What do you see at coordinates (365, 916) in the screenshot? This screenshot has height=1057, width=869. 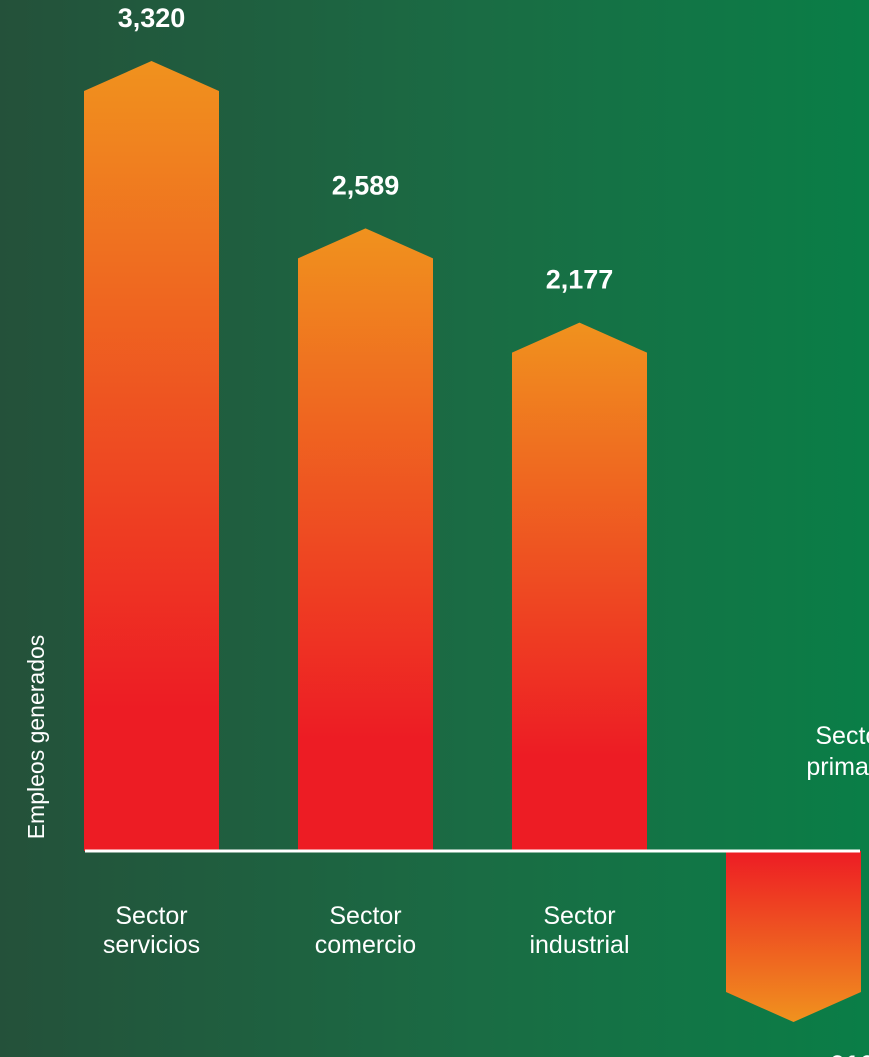 I see `category-label-1-line-0: Sector` at bounding box center [365, 916].